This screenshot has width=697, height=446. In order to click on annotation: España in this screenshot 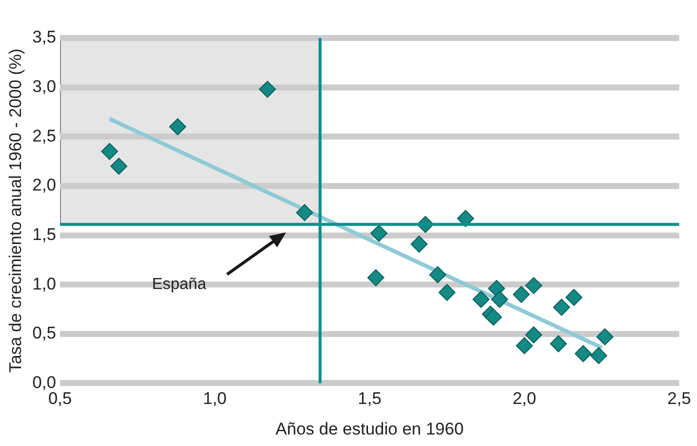, I will do `click(179, 284)`.